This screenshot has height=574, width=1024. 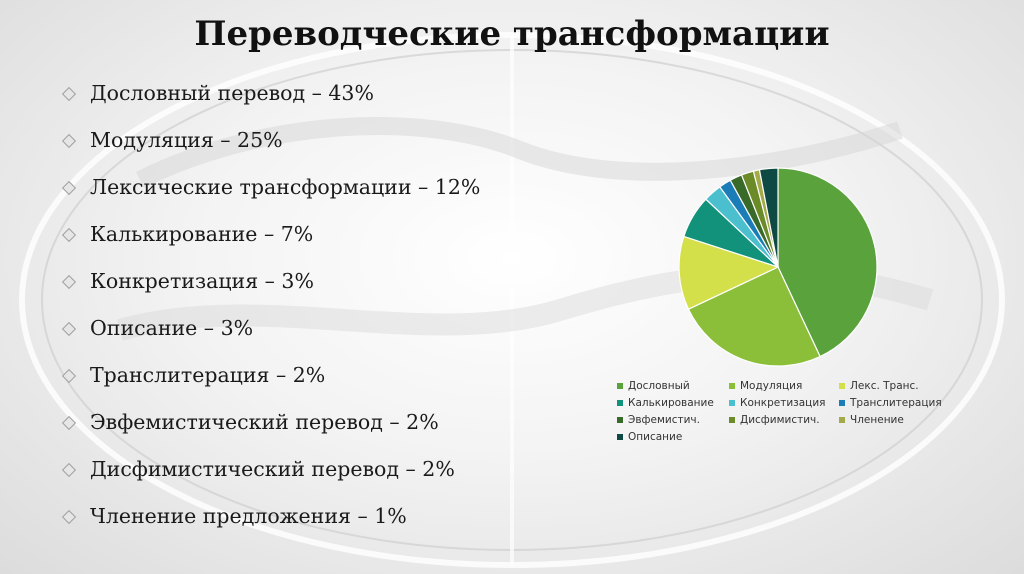 What do you see at coordinates (208, 375) in the screenshot?
I see `bullet-text: Транслитерация – 2%` at bounding box center [208, 375].